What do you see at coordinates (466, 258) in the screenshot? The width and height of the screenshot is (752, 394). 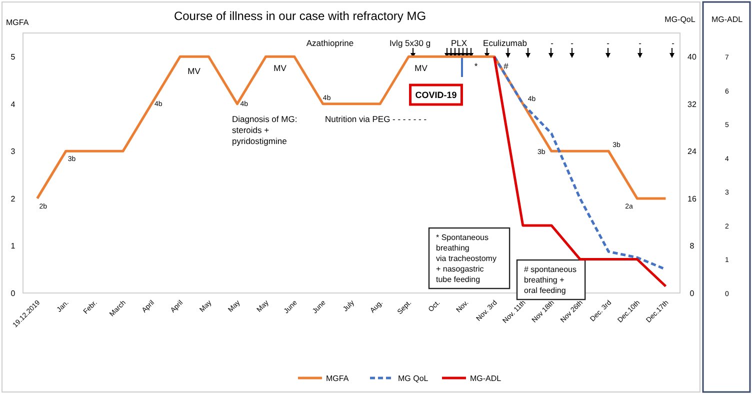 I see `annotation: * Spontaneous breathing via tracheostomy + nasogastric tube feeding` at bounding box center [466, 258].